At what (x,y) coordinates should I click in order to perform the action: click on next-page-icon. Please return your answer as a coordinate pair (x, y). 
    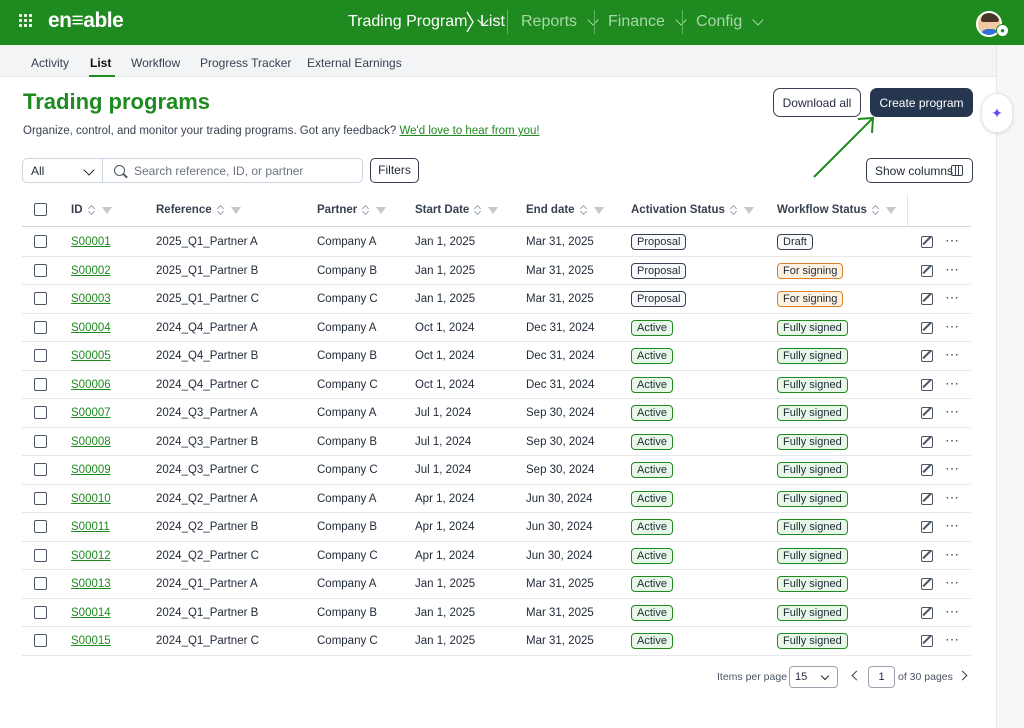
    Looking at the image, I should click on (962, 675).